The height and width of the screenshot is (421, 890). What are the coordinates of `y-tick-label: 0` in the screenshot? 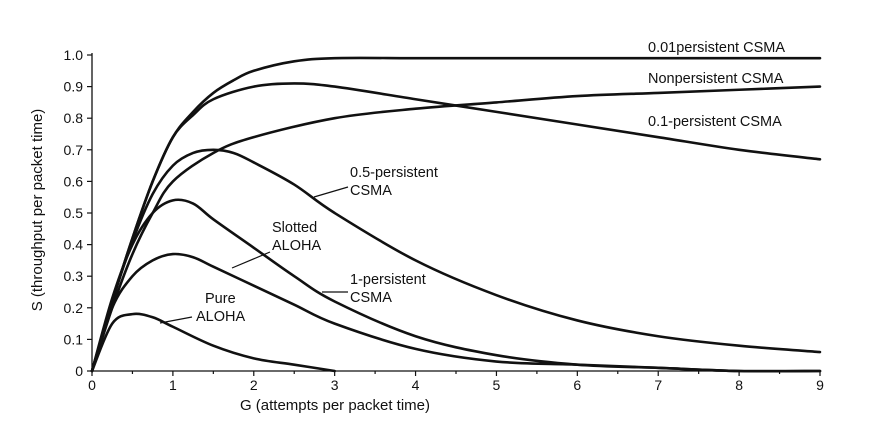 It's located at (79, 371).